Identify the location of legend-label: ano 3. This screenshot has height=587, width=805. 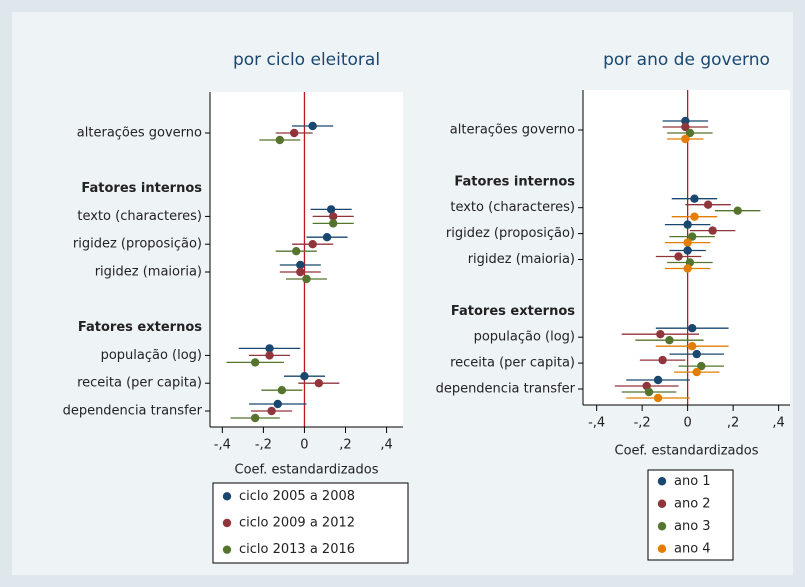
(692, 526).